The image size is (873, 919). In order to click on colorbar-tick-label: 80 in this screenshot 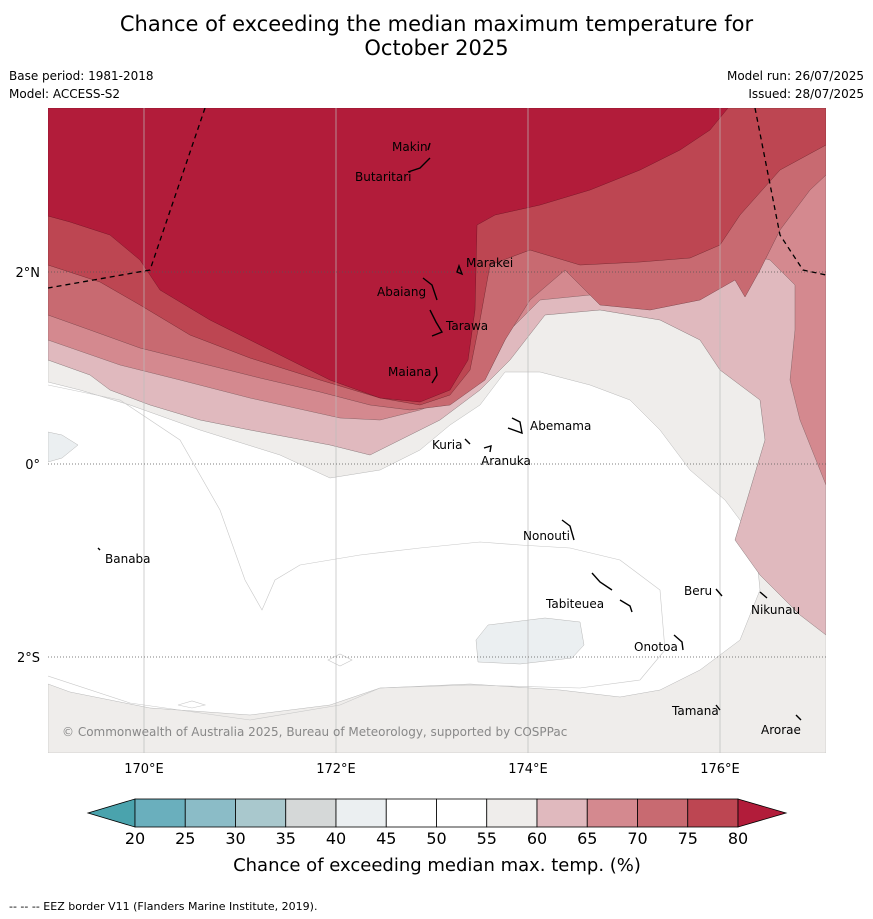, I will do `click(738, 838)`.